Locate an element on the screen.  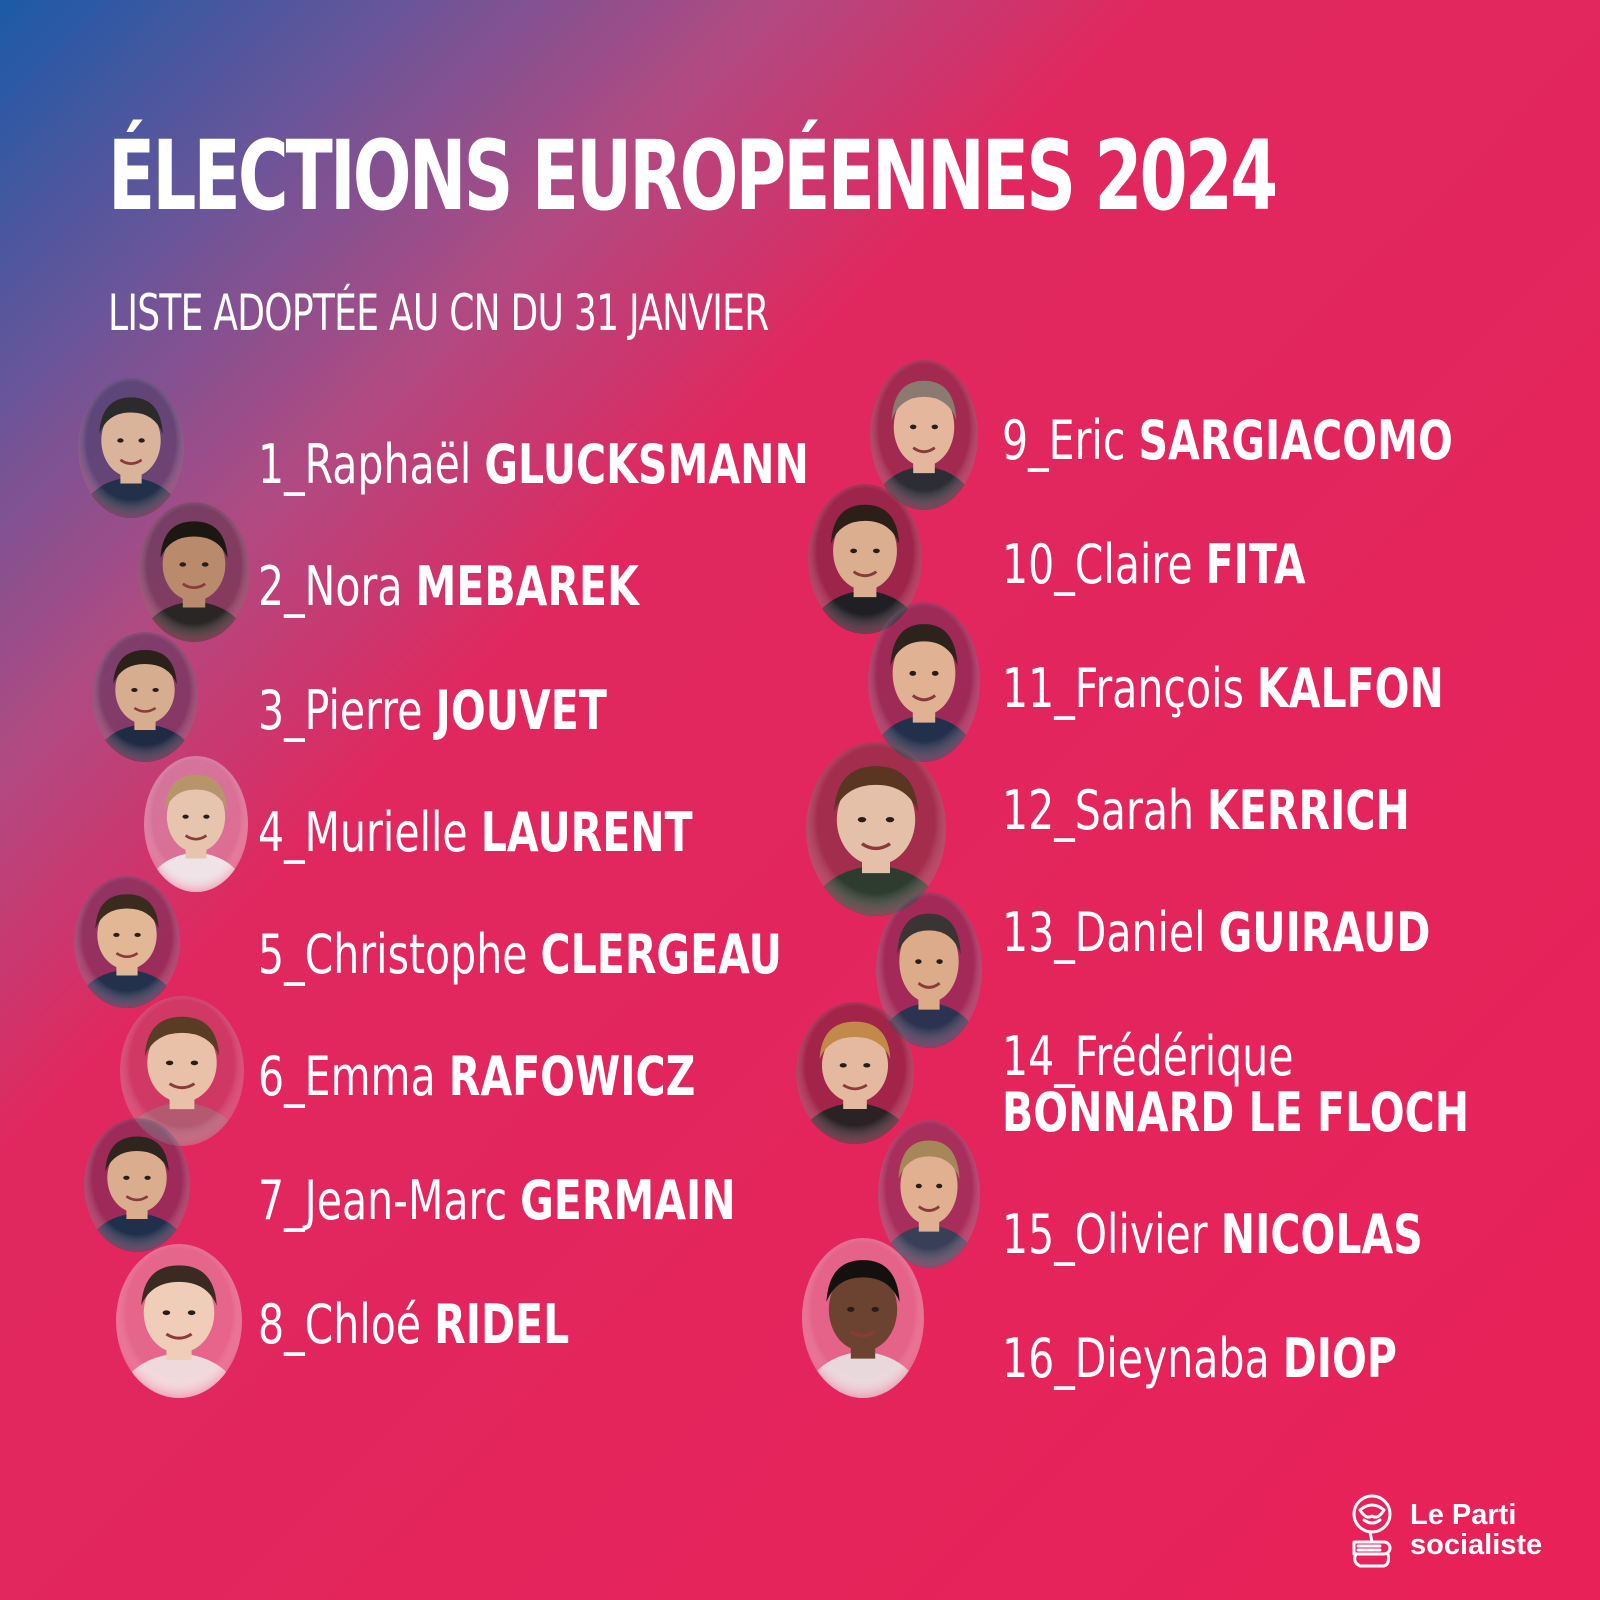
candidate-8: 8_Chloé RIDEL is located at coordinates (414, 1324).